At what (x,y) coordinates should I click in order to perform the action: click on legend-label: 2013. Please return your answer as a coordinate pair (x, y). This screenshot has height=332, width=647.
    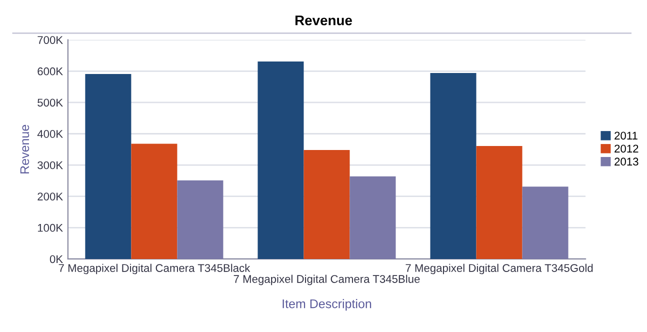
    Looking at the image, I should click on (626, 162).